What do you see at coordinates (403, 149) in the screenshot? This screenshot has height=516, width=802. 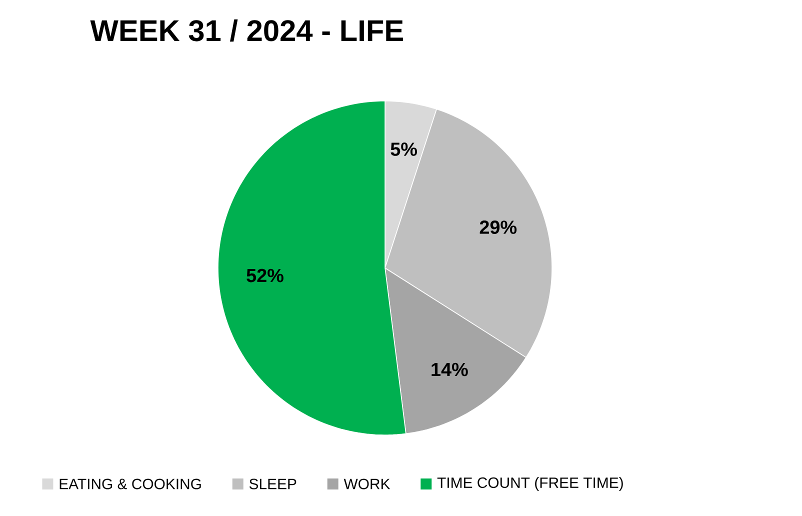 I see `data-label: 5%` at bounding box center [403, 149].